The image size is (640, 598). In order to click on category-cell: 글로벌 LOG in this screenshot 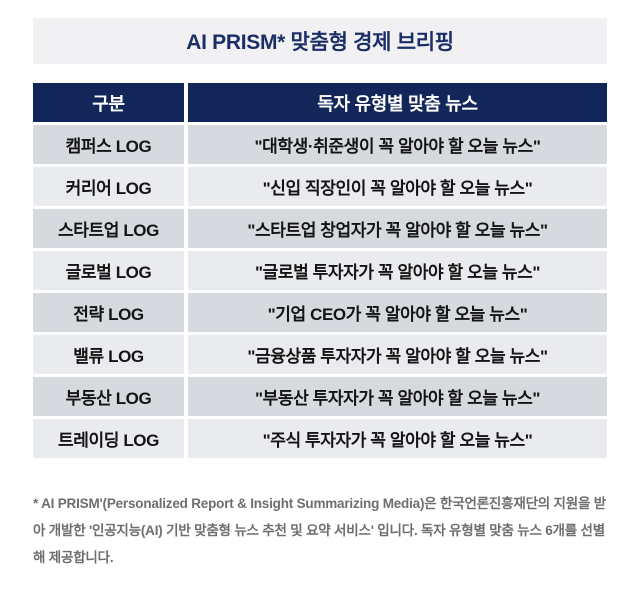, I will do `click(108, 270)`.